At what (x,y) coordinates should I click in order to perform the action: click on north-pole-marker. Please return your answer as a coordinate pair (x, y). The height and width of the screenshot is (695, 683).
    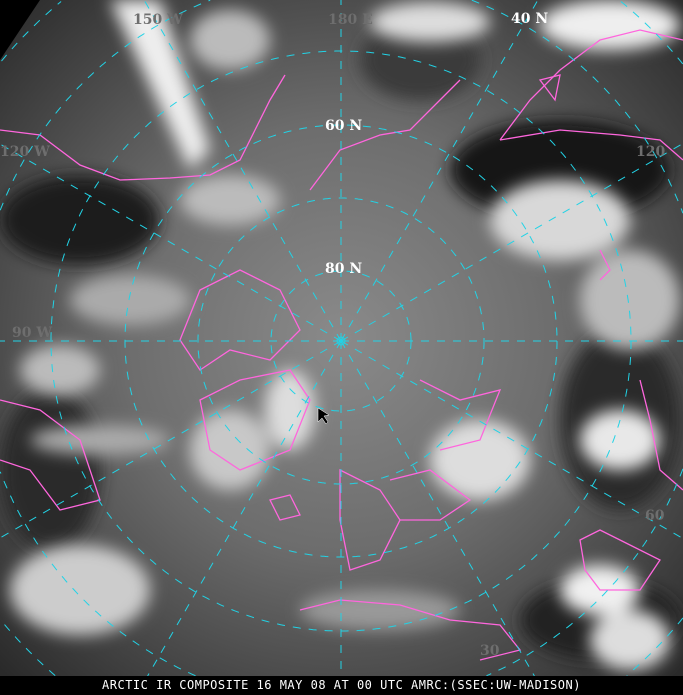
    Looking at the image, I should click on (341, 341).